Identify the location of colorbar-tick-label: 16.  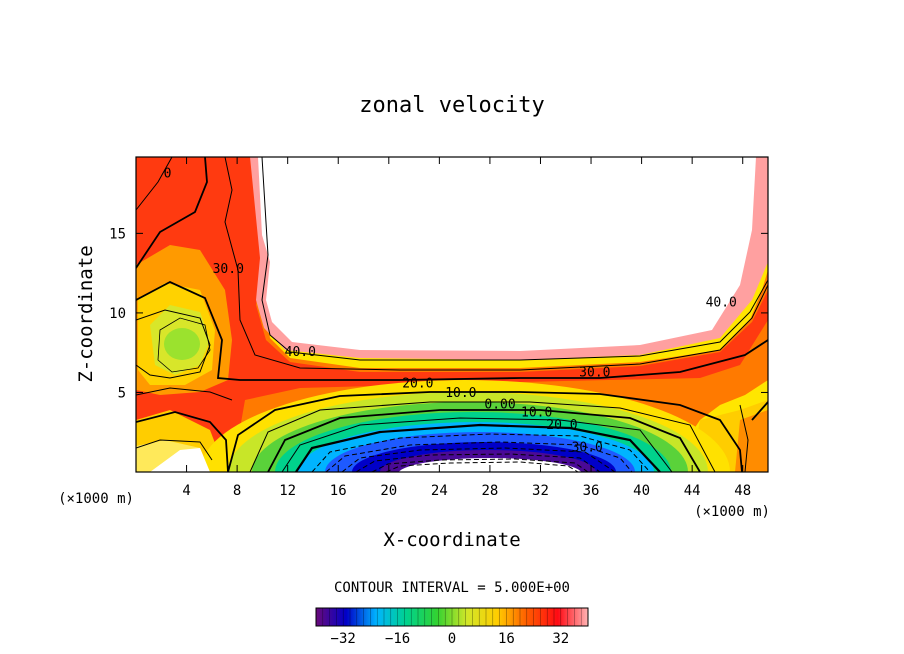
(506, 639).